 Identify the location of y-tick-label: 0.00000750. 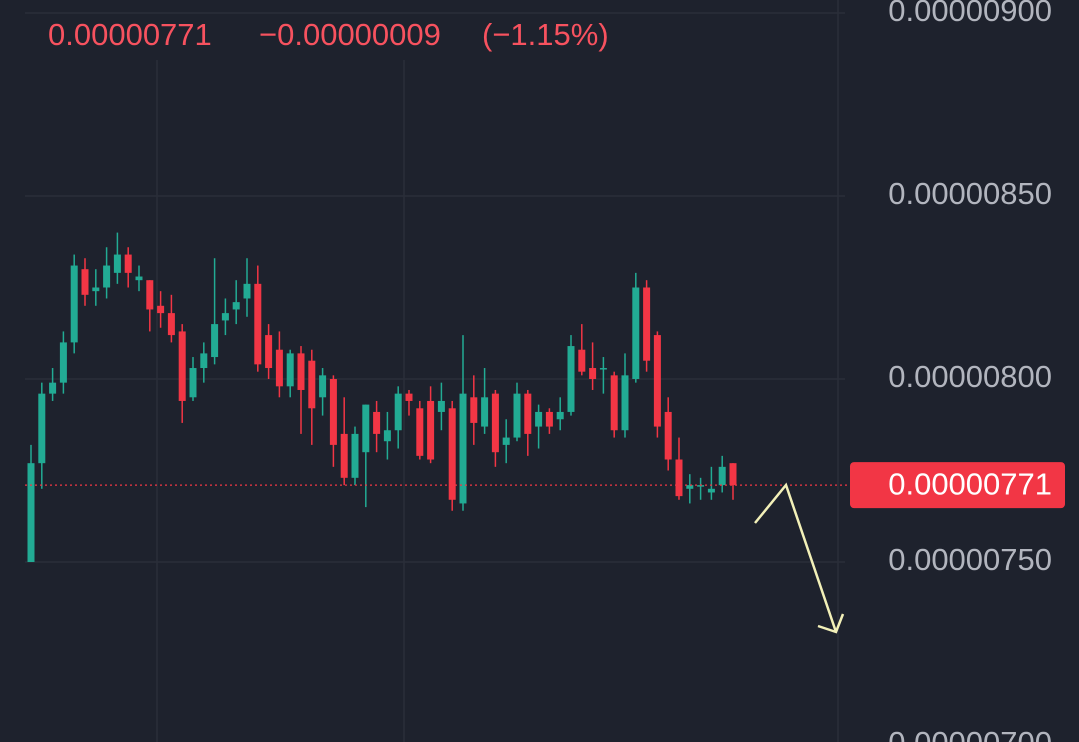
(970, 559).